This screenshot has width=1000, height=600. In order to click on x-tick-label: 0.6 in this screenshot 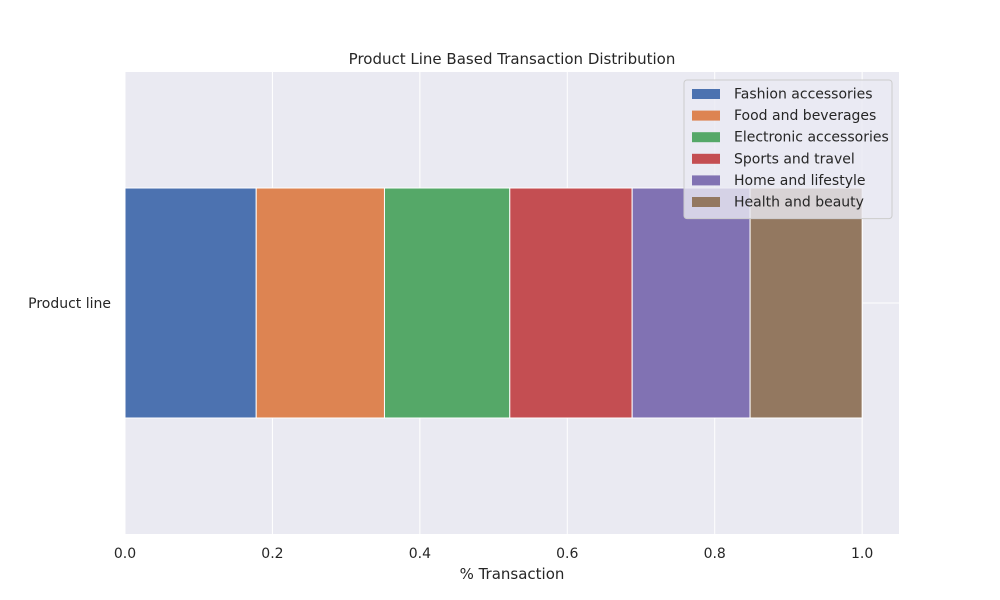, I will do `click(567, 554)`.